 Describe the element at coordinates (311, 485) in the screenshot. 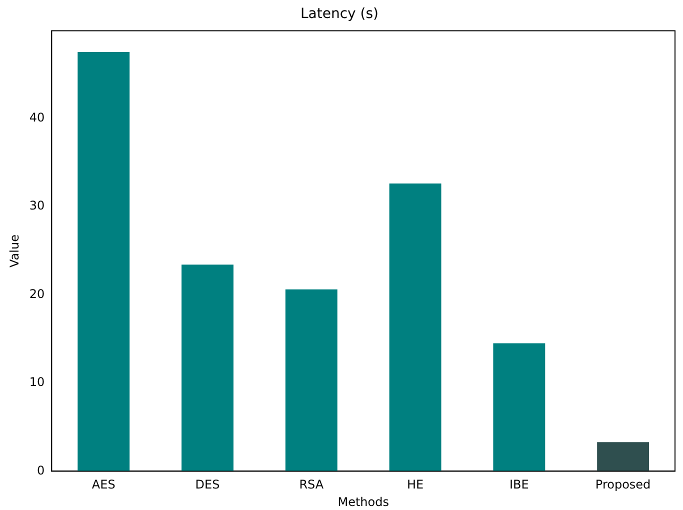

I see `x-tick-label: RSA` at that location.